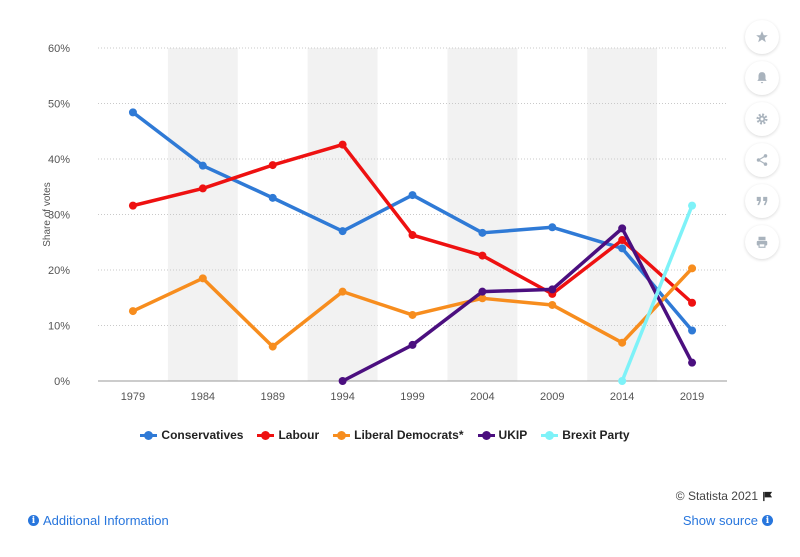 The image size is (800, 557). I want to click on additional-information-label: Additional Information, so click(106, 520).